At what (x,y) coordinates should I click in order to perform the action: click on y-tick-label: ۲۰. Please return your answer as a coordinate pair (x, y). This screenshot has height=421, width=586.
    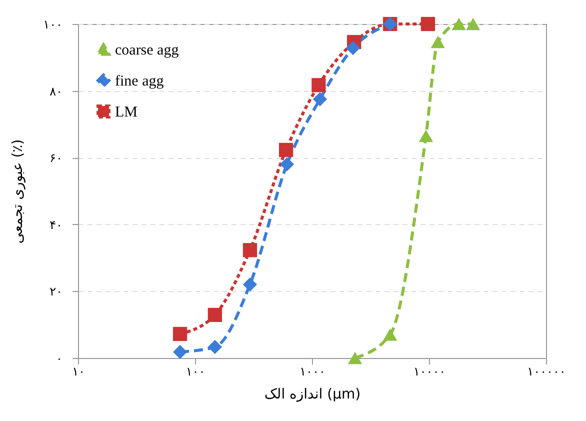
    Looking at the image, I should click on (56, 291).